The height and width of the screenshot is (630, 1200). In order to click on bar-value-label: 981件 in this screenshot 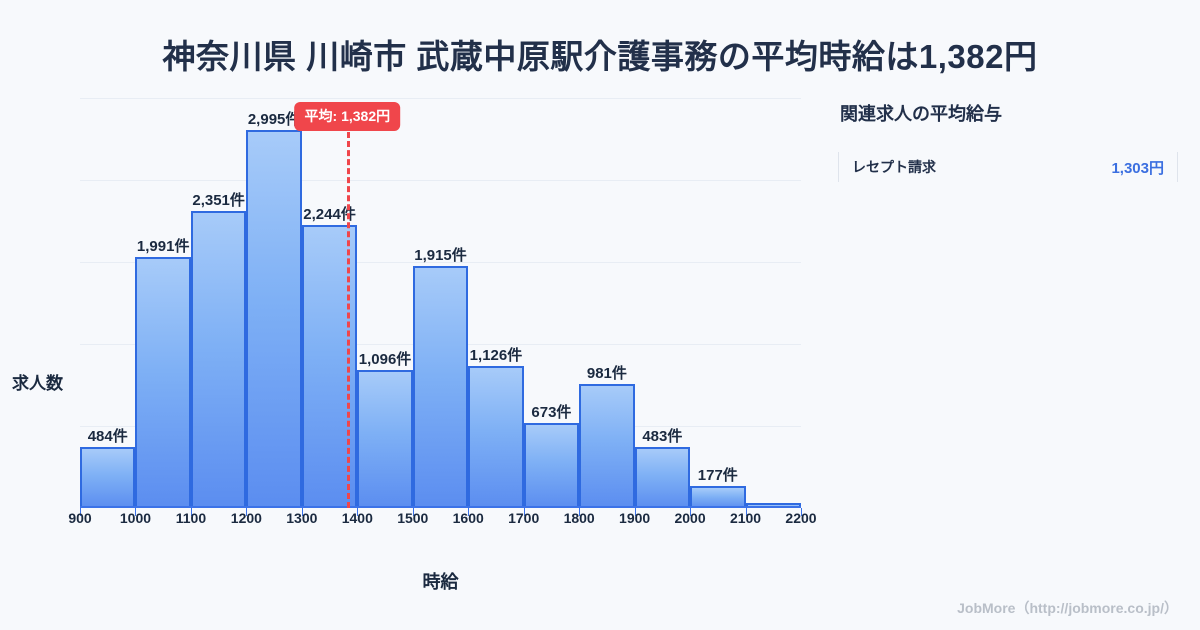, I will do `click(606, 374)`.